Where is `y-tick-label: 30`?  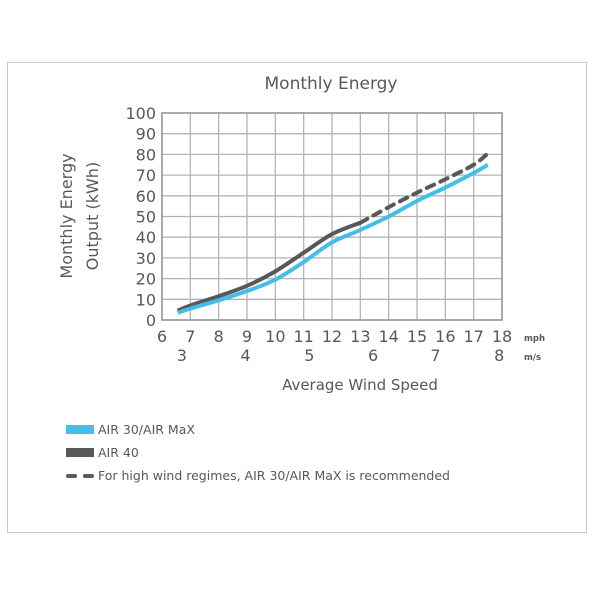 y-tick-label: 30 is located at coordinates (146, 258).